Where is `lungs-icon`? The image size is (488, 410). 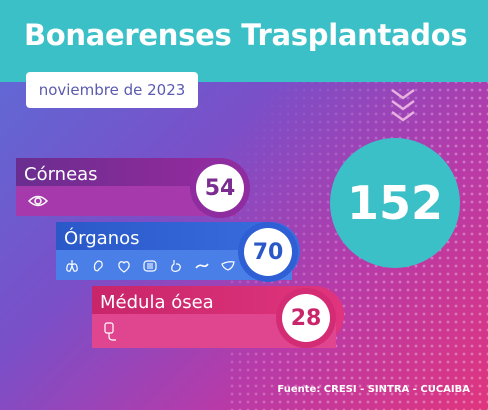
lungs-icon is located at coordinates (72, 266).